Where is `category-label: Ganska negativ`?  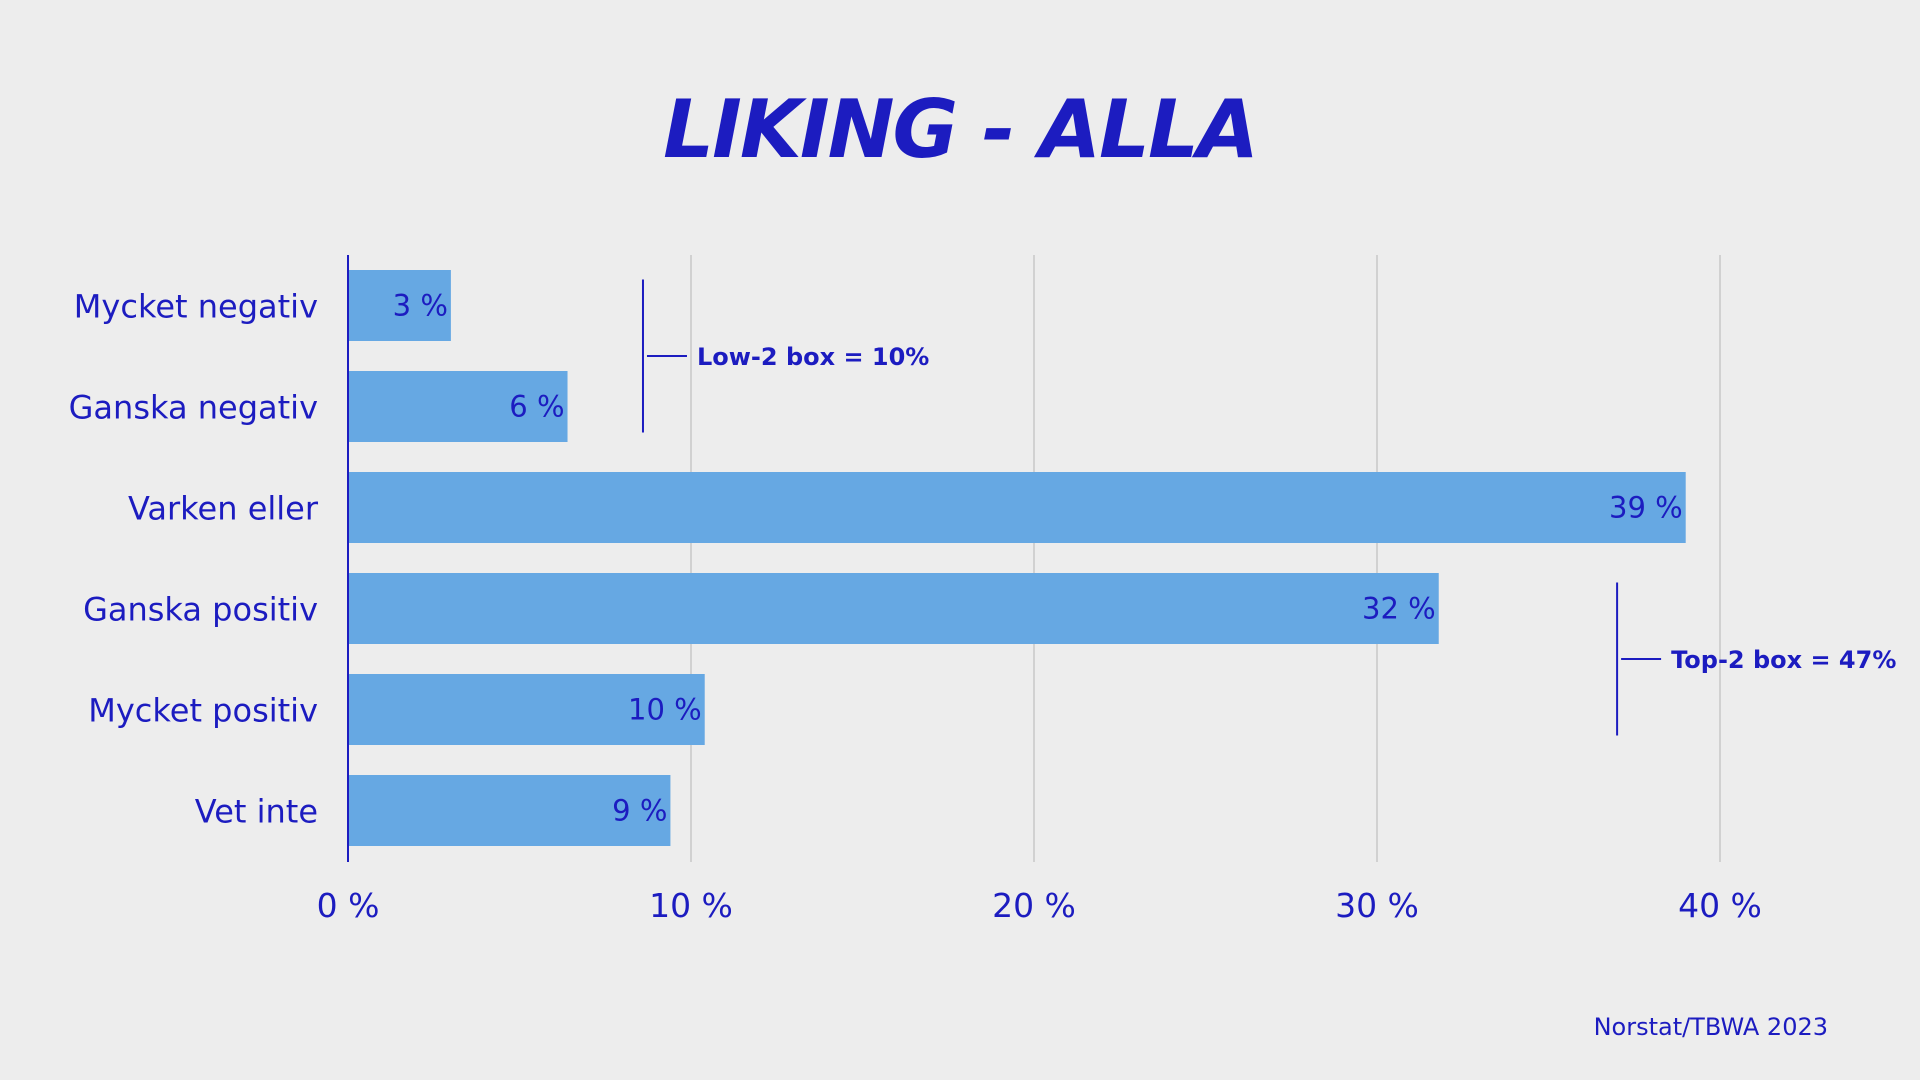
category-label: Ganska negativ is located at coordinates (193, 408).